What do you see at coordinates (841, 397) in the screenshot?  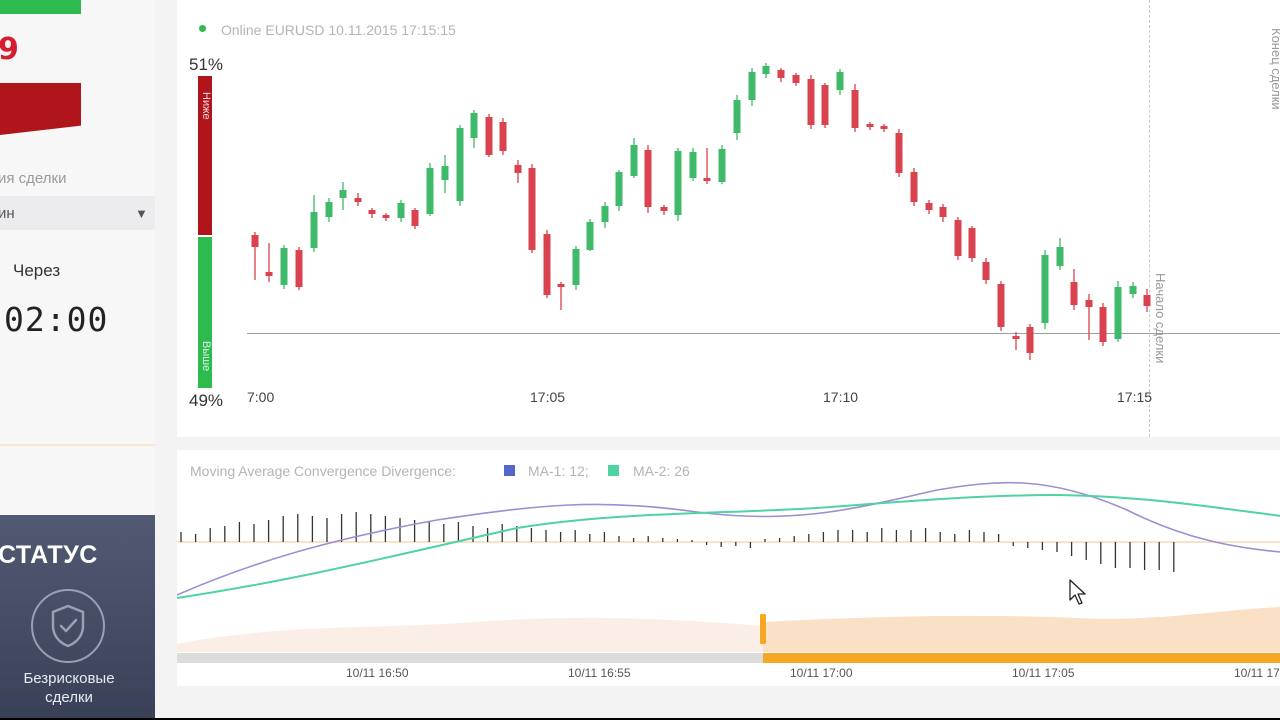 I see `x-tick: 17:10` at bounding box center [841, 397].